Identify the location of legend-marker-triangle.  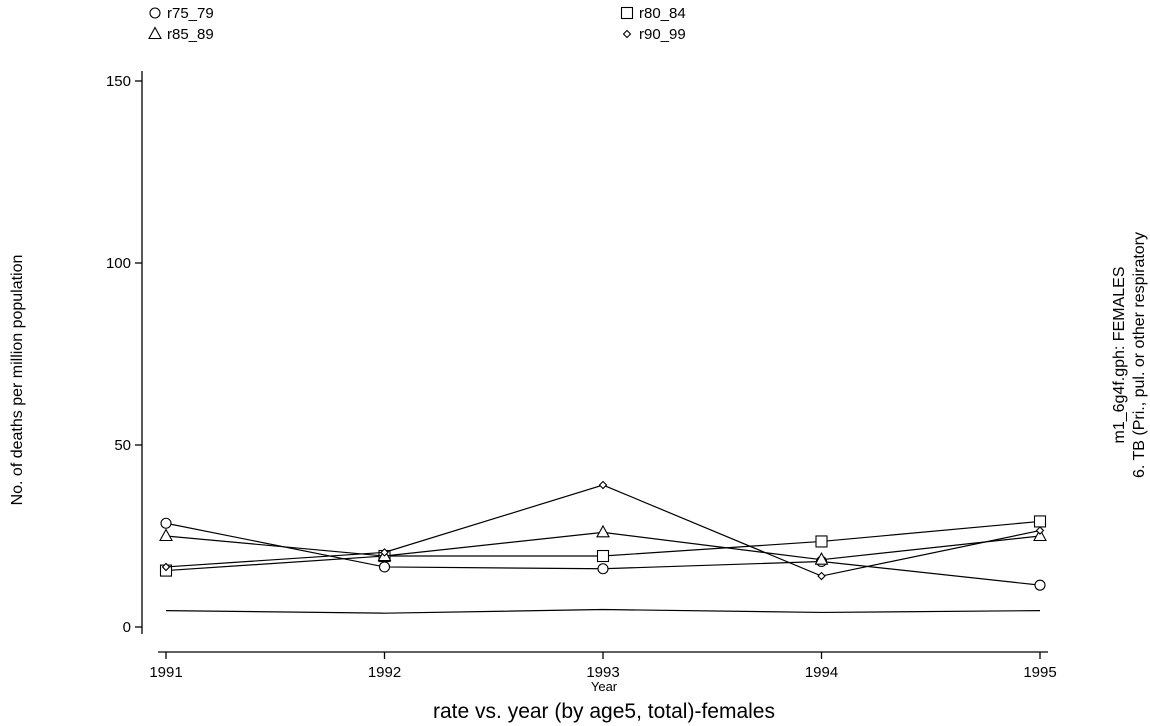
(155, 33).